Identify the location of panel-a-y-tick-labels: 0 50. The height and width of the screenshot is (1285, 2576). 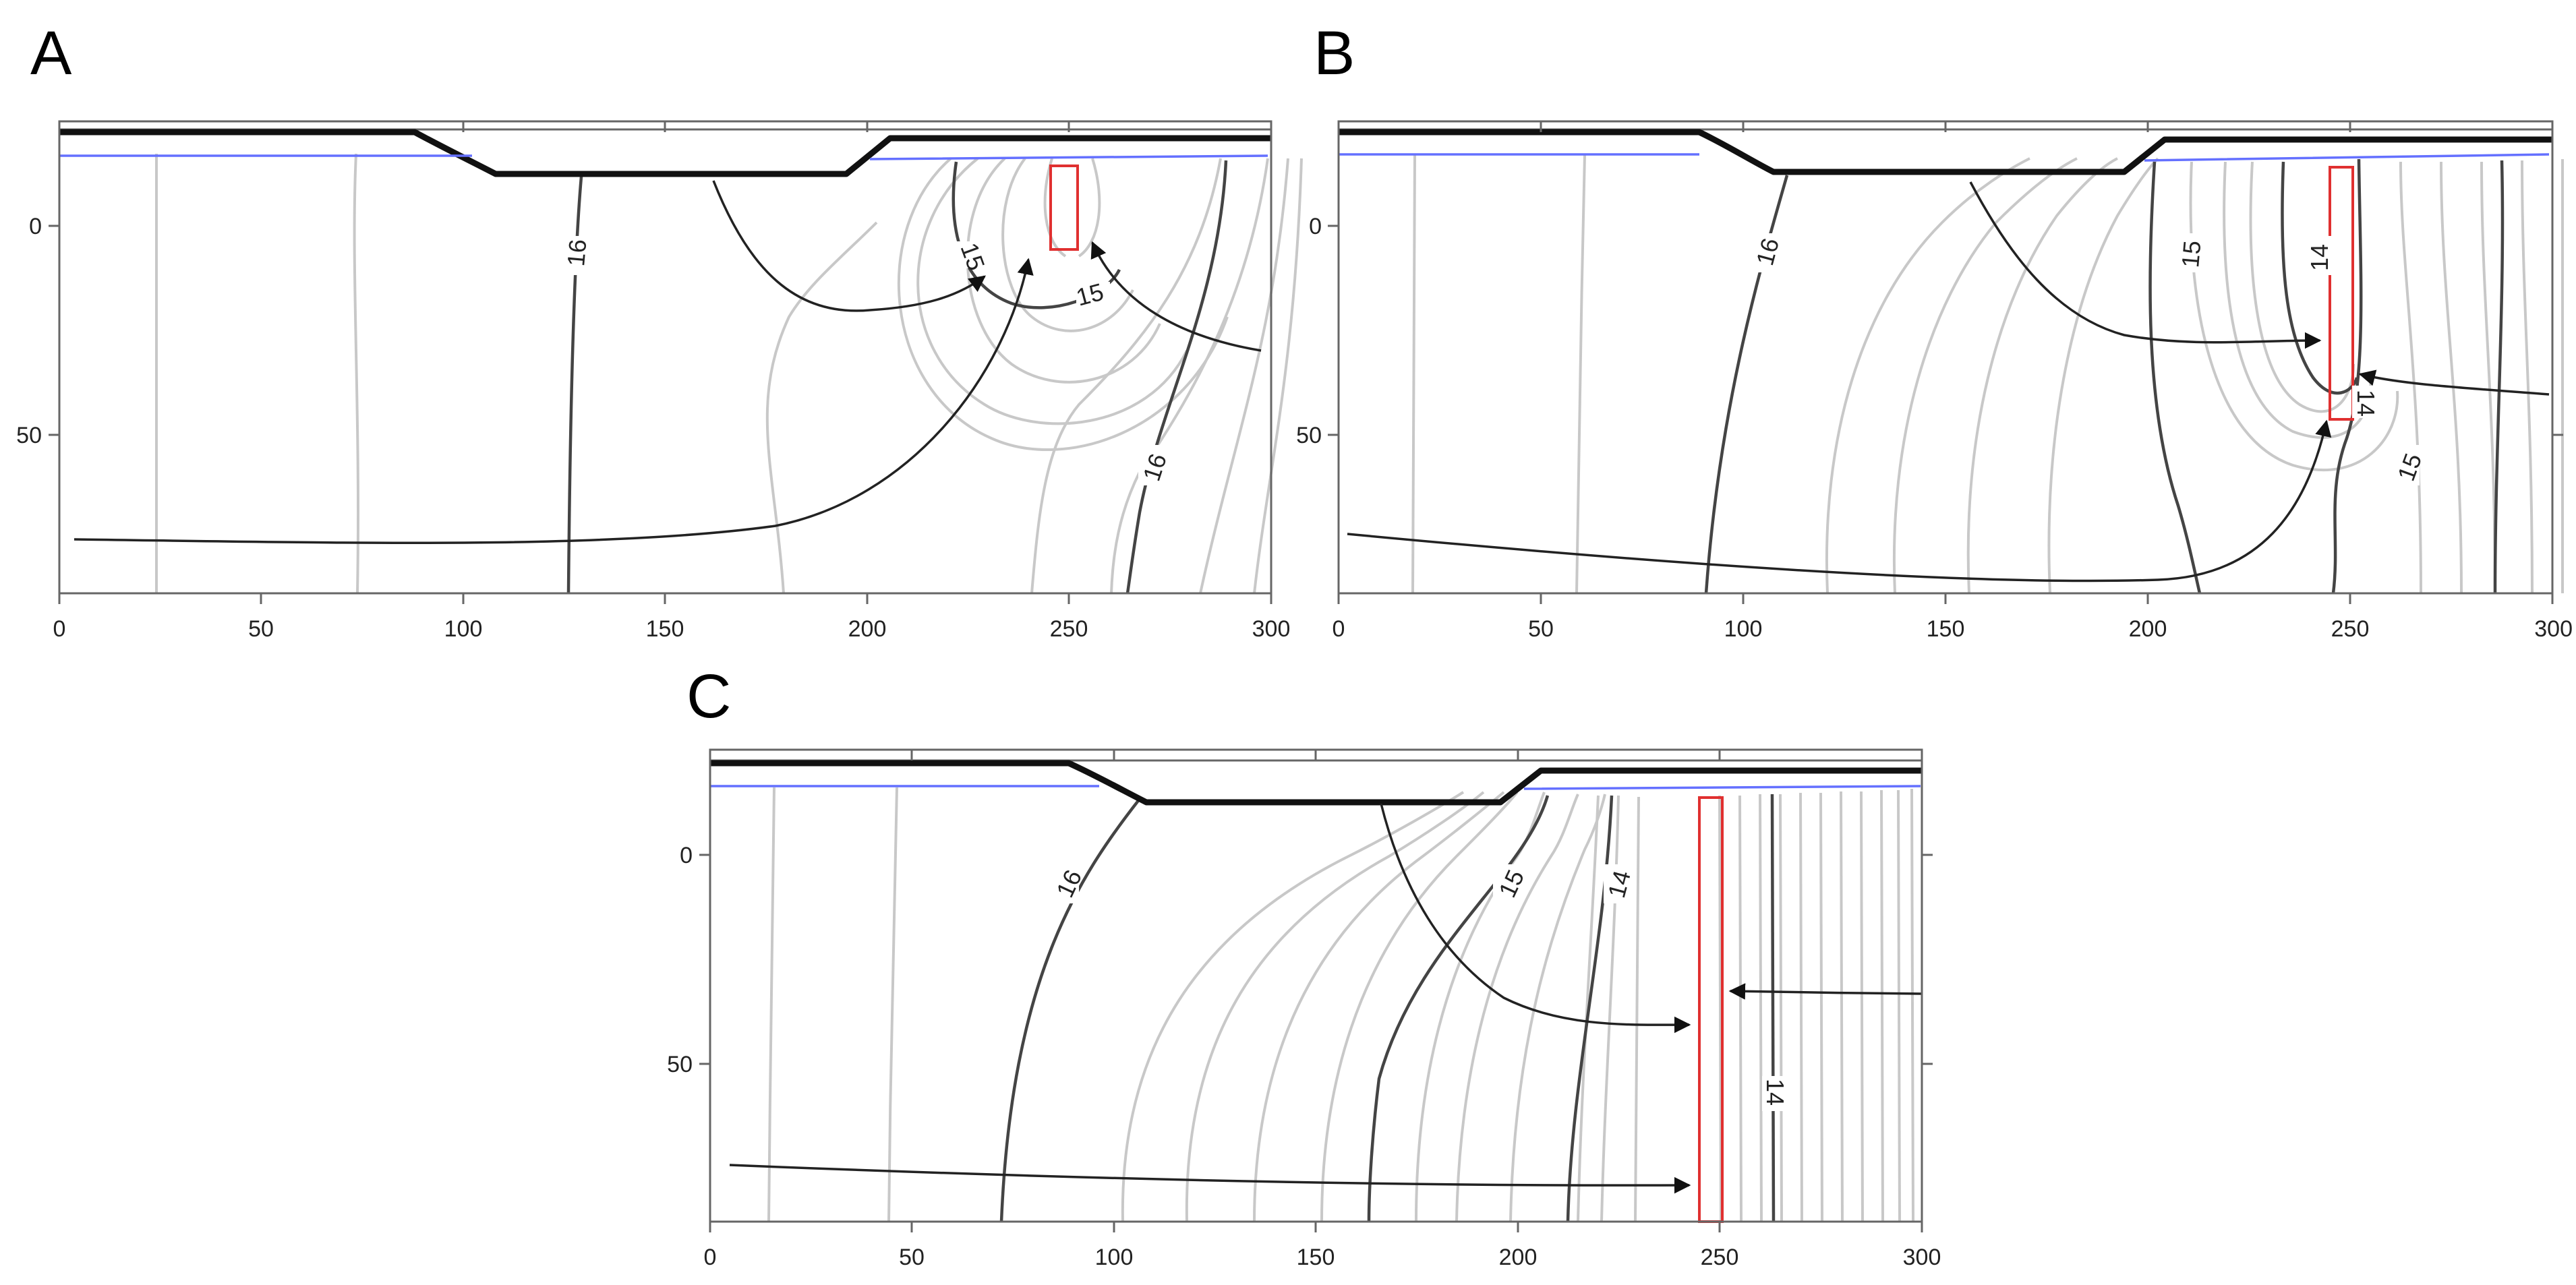
(29, 331).